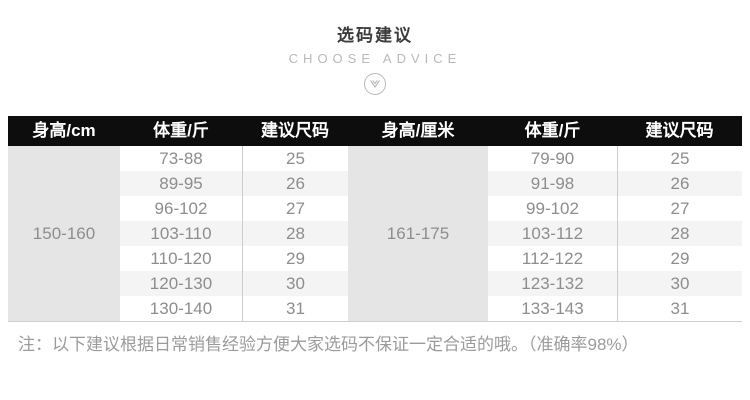  Describe the element at coordinates (552, 258) in the screenshot. I see `weight-cell: 112-122` at that location.